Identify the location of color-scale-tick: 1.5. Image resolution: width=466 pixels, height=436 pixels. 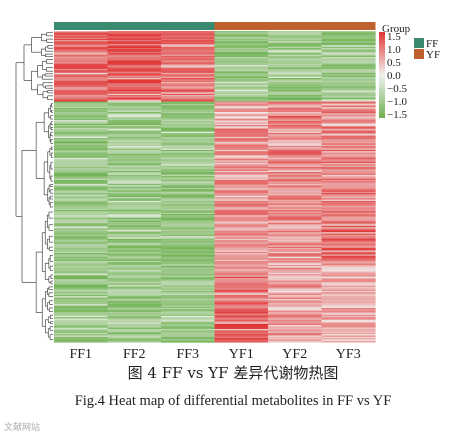
(394, 37).